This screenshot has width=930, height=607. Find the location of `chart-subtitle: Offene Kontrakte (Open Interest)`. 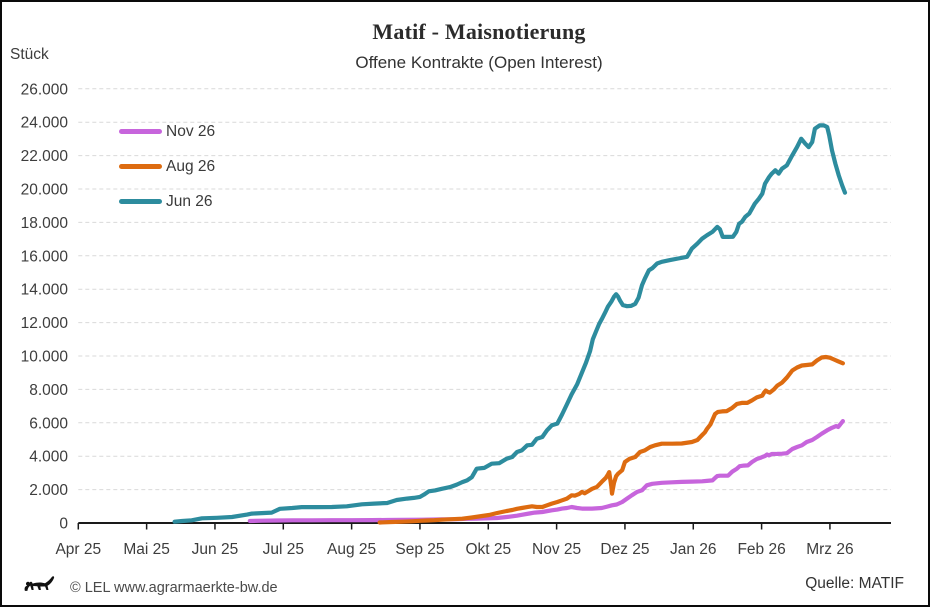

chart-subtitle: Offene Kontrakte (Open Interest) is located at coordinates (479, 62).